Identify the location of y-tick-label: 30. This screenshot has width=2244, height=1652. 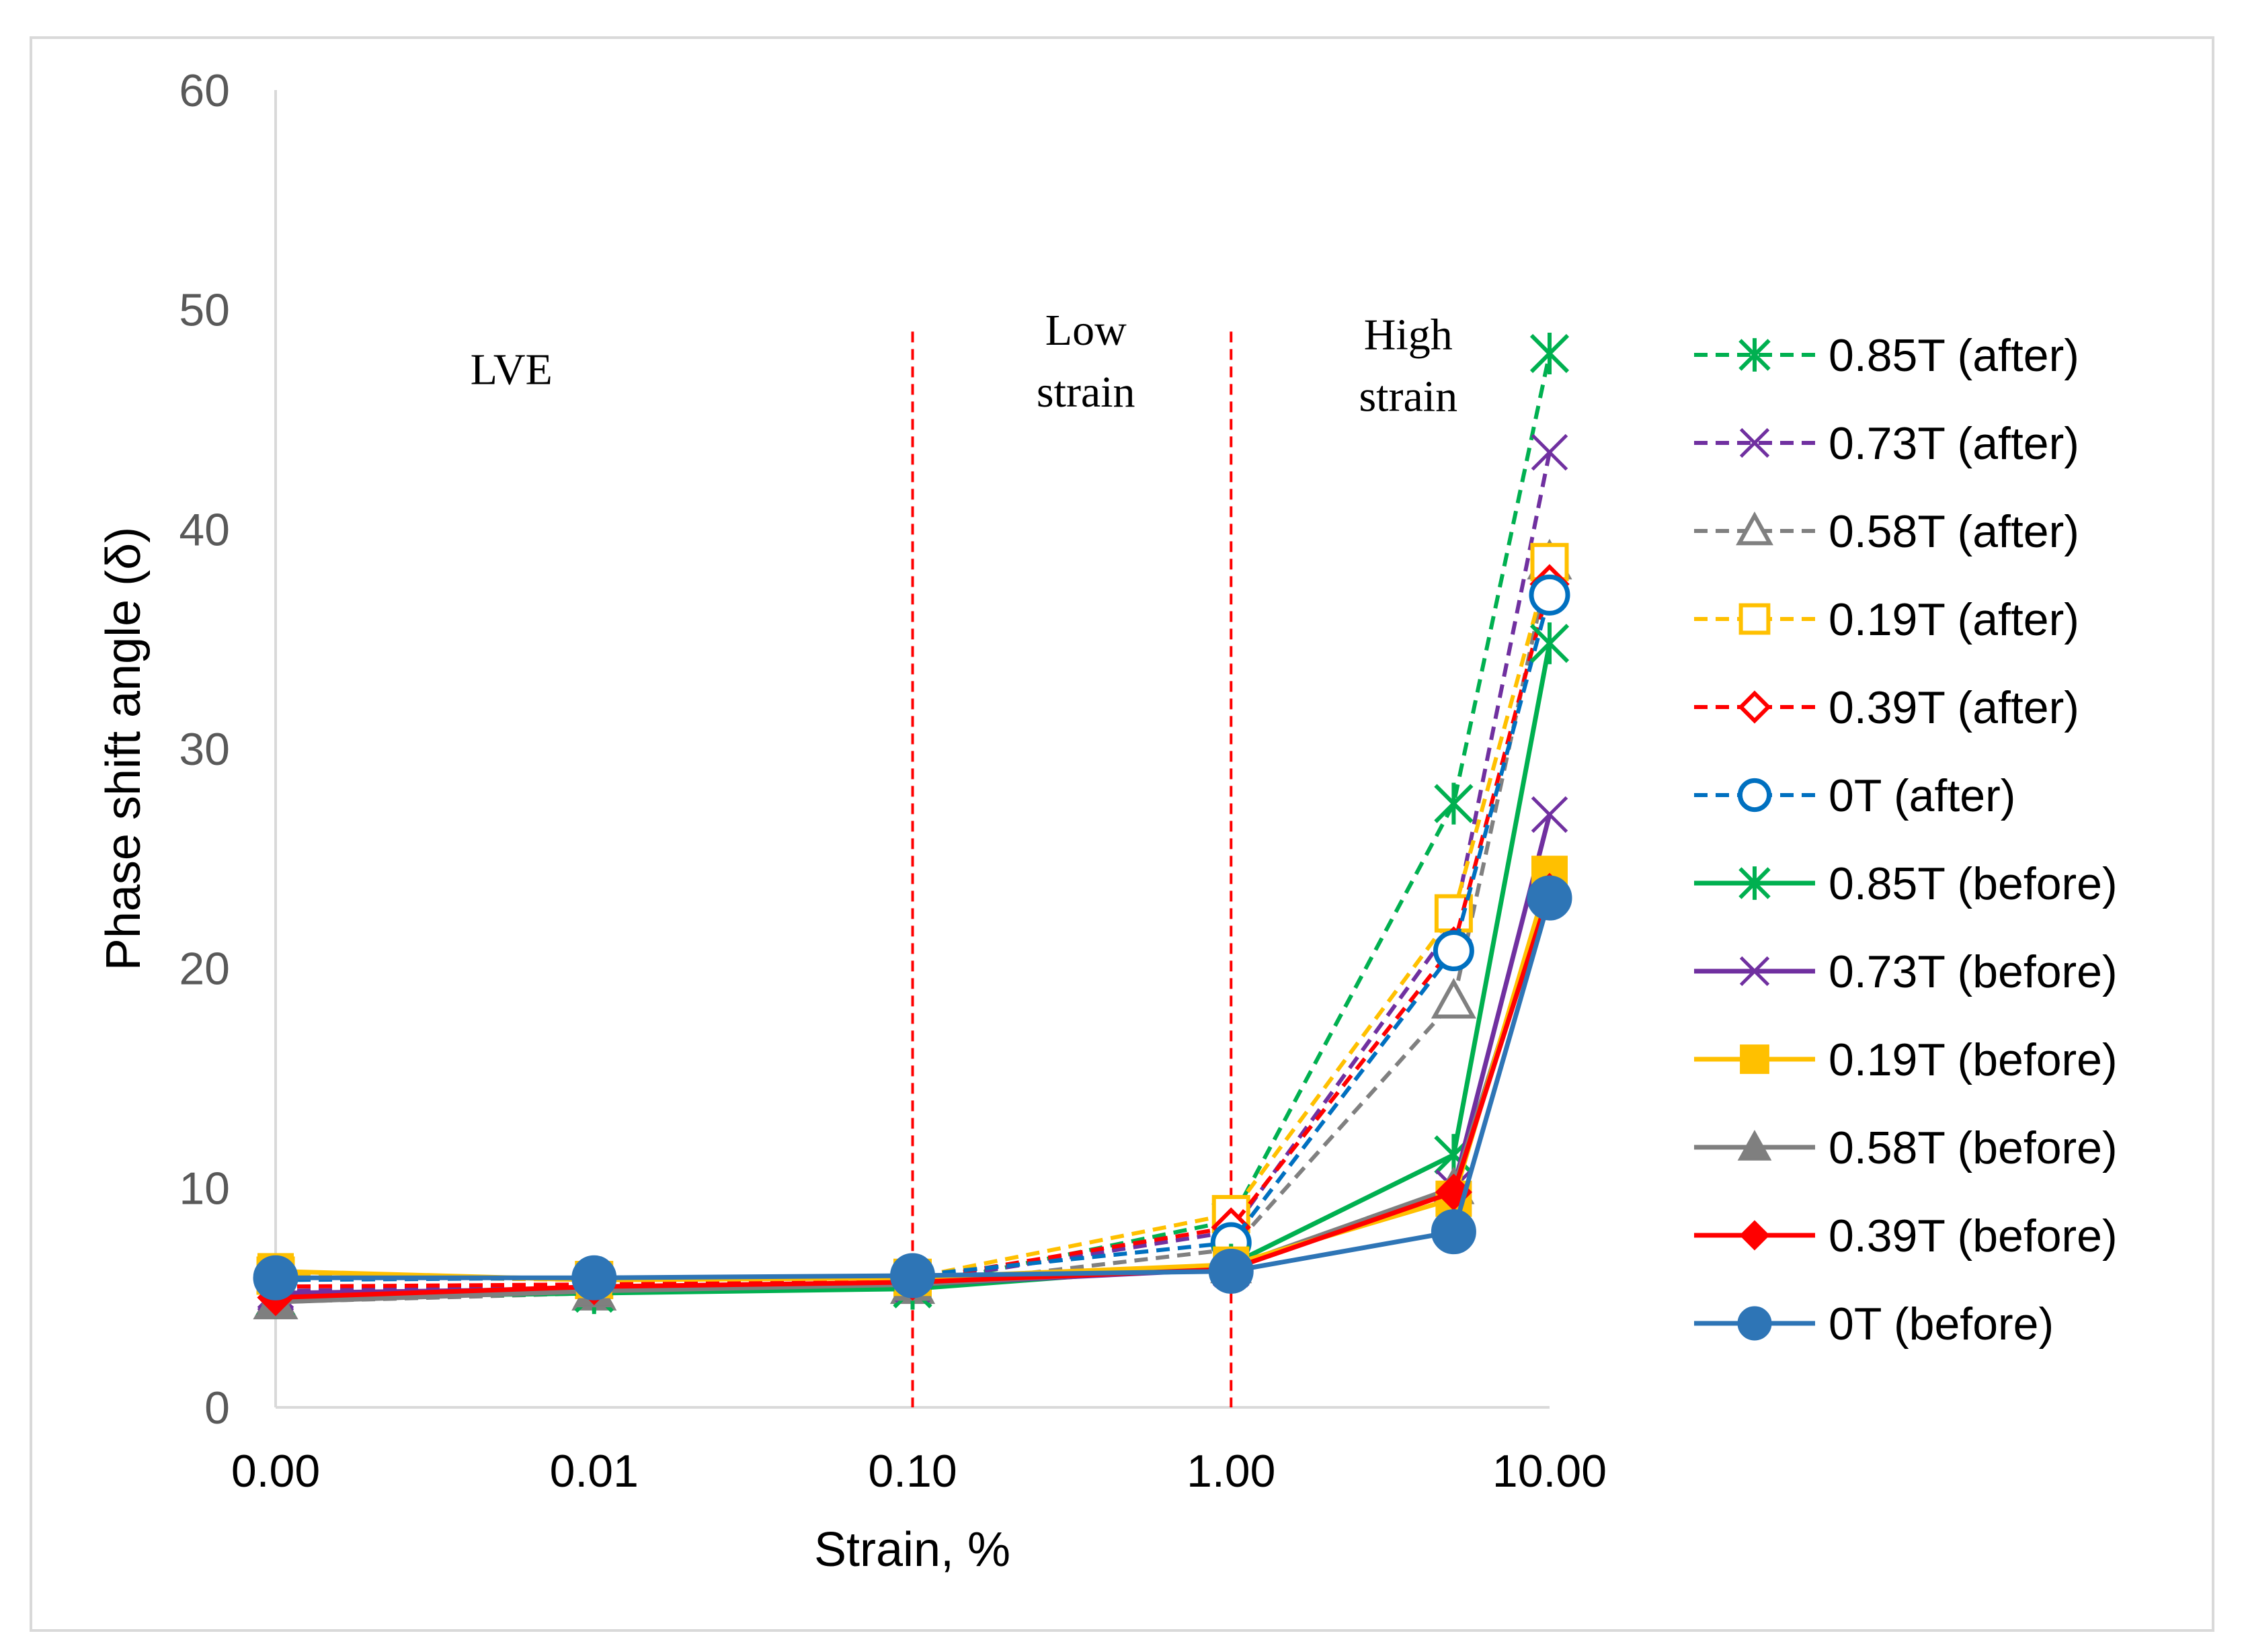
(204, 749).